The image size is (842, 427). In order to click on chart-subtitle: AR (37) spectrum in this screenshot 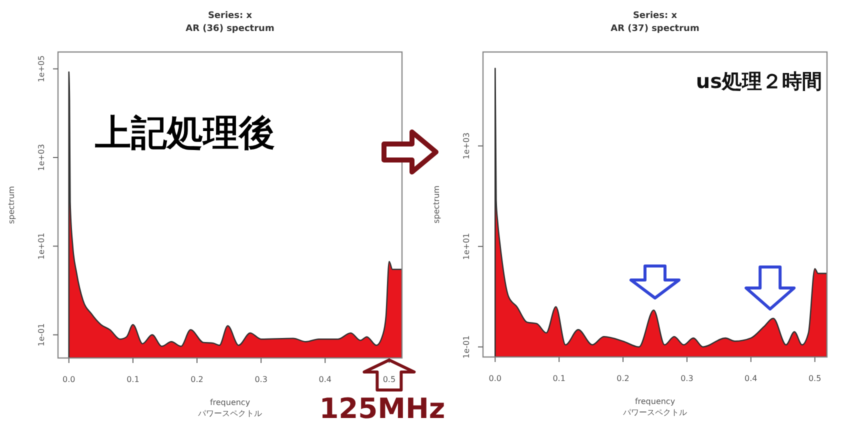, I will do `click(655, 29)`.